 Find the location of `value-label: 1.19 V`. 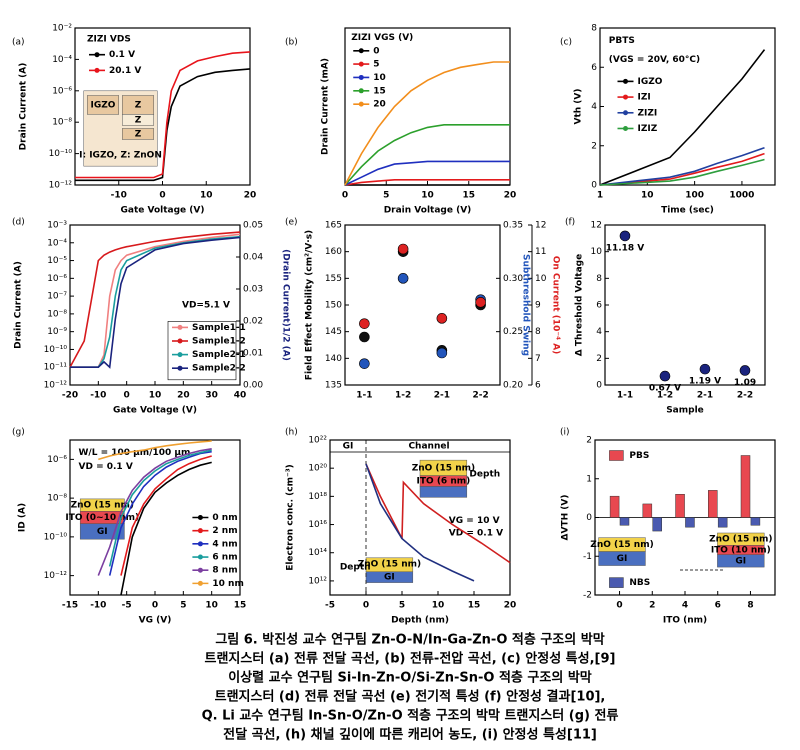

value-label: 1.19 V is located at coordinates (705, 382).